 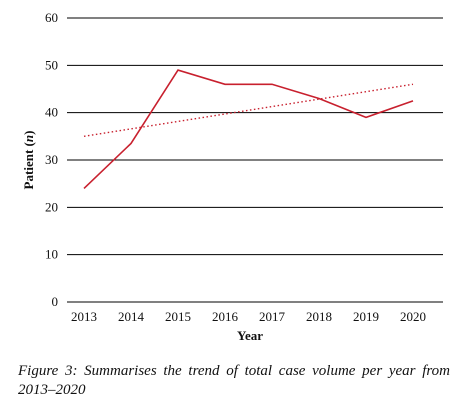 What do you see at coordinates (248, 316) in the screenshot?
I see `x-axis-ticks: 2013 2014 2015 2016 2017 2018 2019 2020` at bounding box center [248, 316].